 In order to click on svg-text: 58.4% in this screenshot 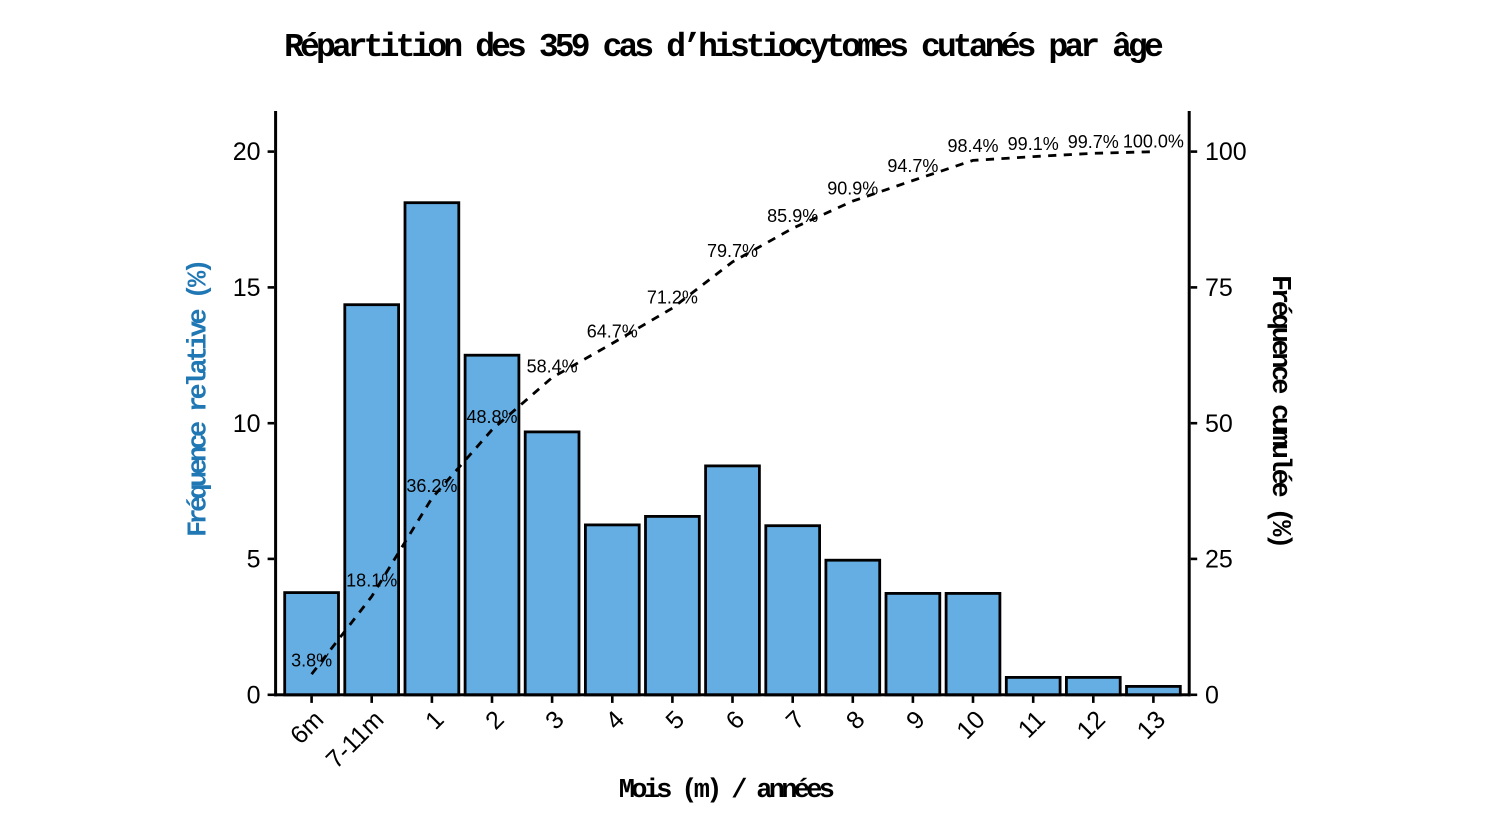, I will do `click(552, 367)`.